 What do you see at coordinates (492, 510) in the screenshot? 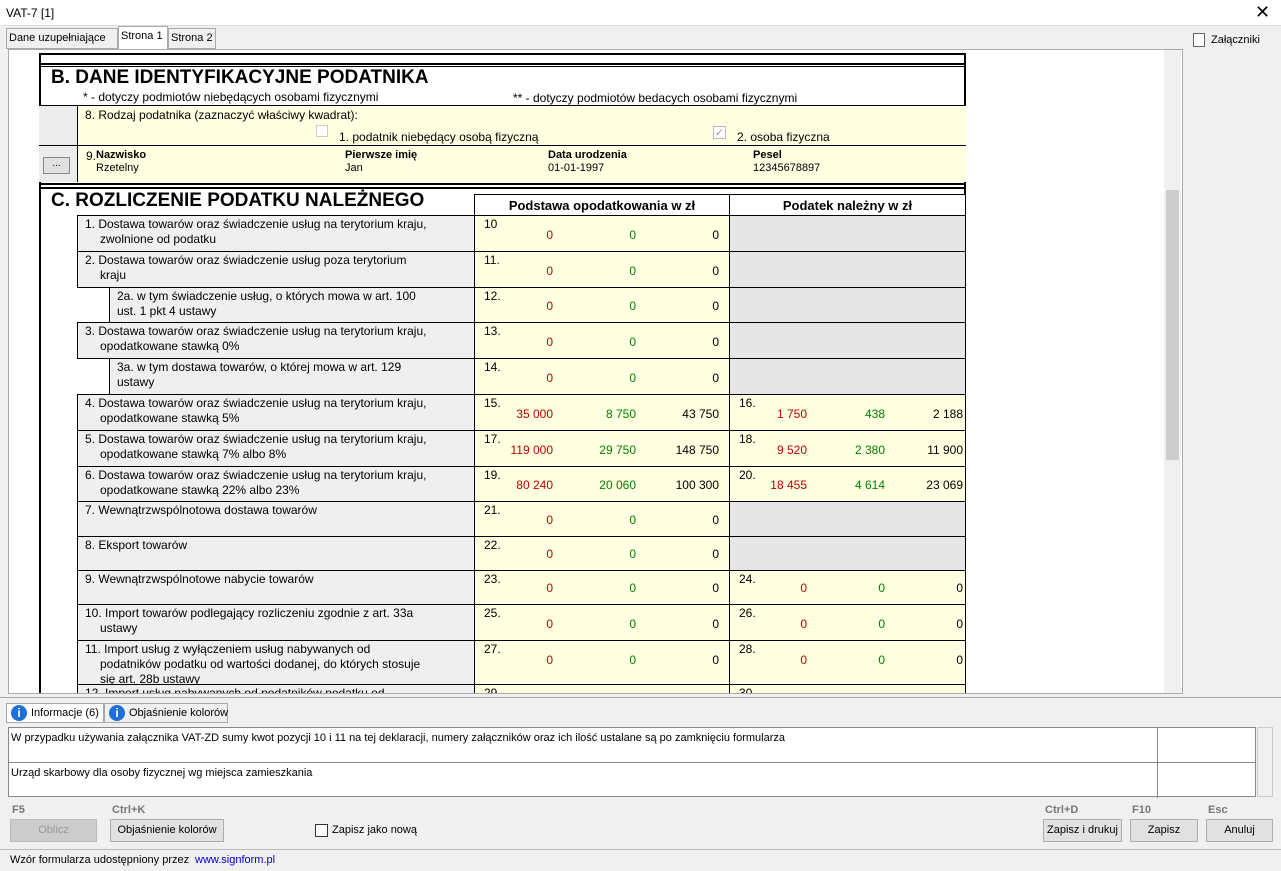
I see `field-number: 21.` at bounding box center [492, 510].